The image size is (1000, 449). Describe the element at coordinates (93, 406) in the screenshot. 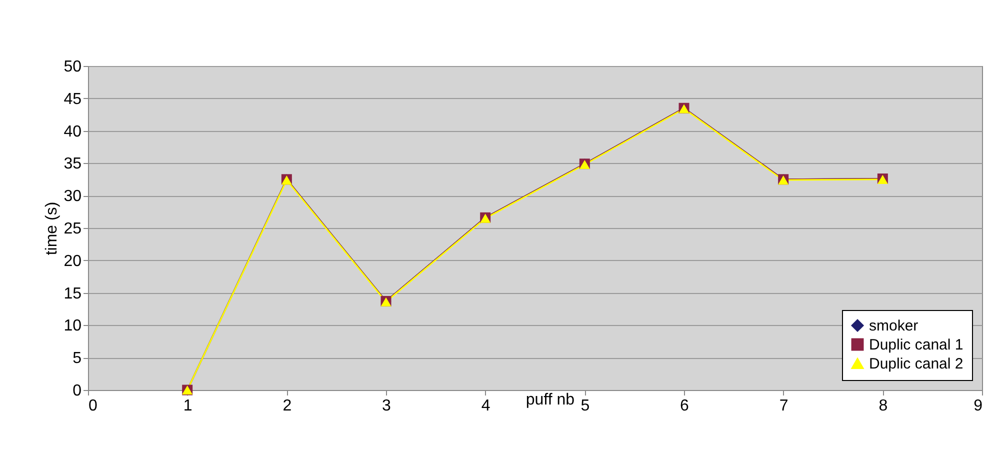

I see `x-tick-label: 0` at that location.